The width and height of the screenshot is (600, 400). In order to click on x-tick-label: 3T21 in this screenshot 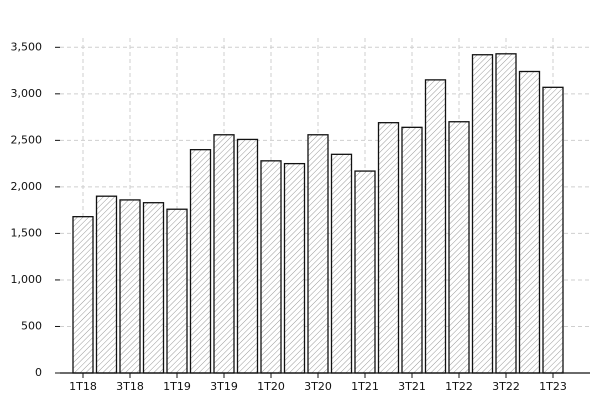, I will do `click(412, 386)`.